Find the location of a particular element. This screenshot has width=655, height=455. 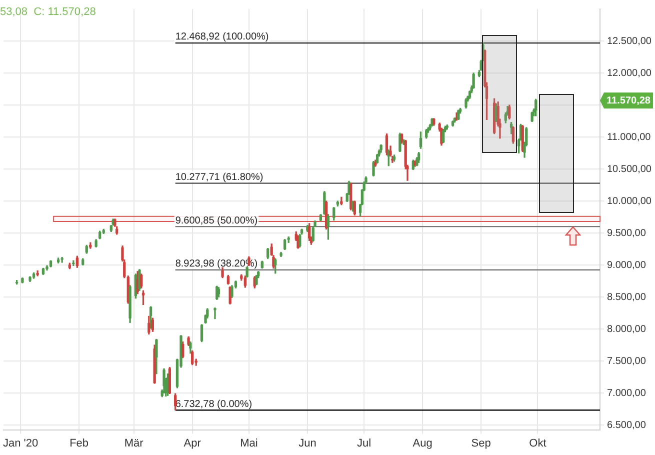

x-tick-label: Apr is located at coordinates (193, 443).